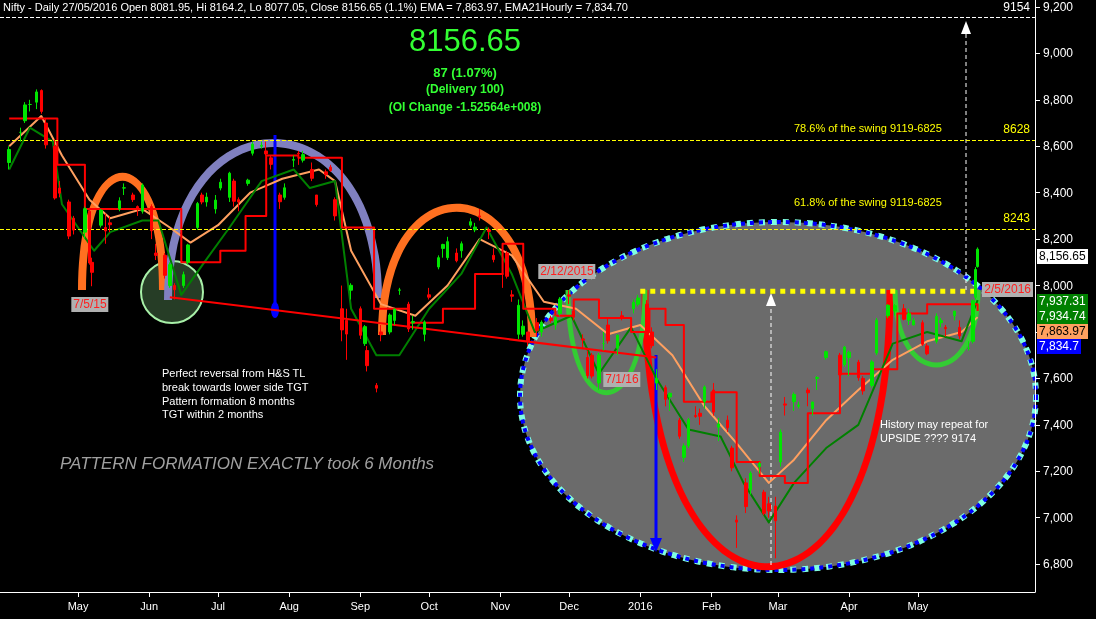 The width and height of the screenshot is (1096, 619). I want to click on y-tick-label: 7,600, so click(1058, 378).